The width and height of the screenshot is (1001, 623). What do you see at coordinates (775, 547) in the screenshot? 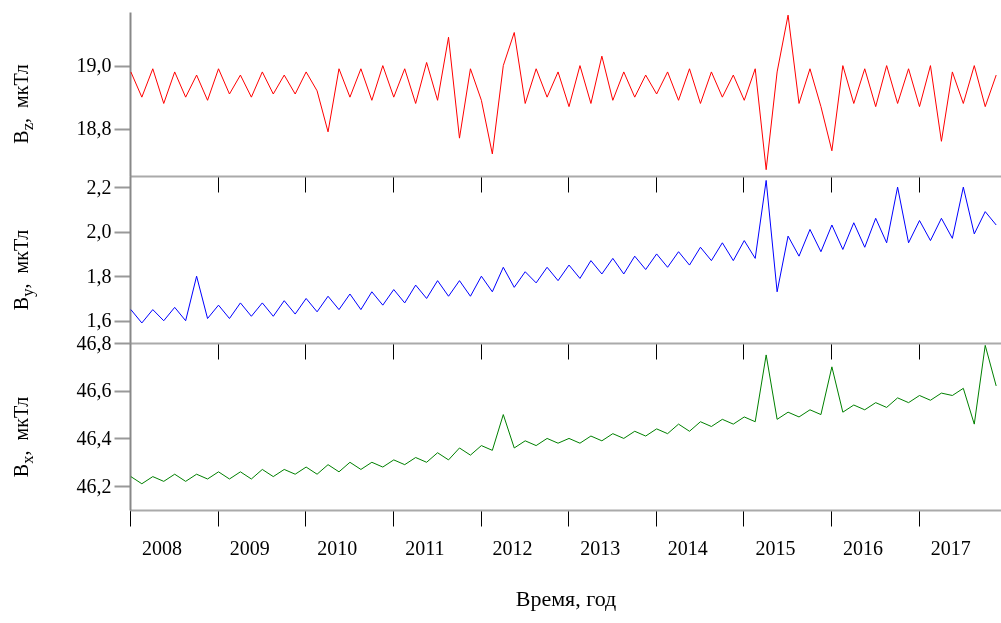
I see `x-tick-label: 2015` at bounding box center [775, 547].